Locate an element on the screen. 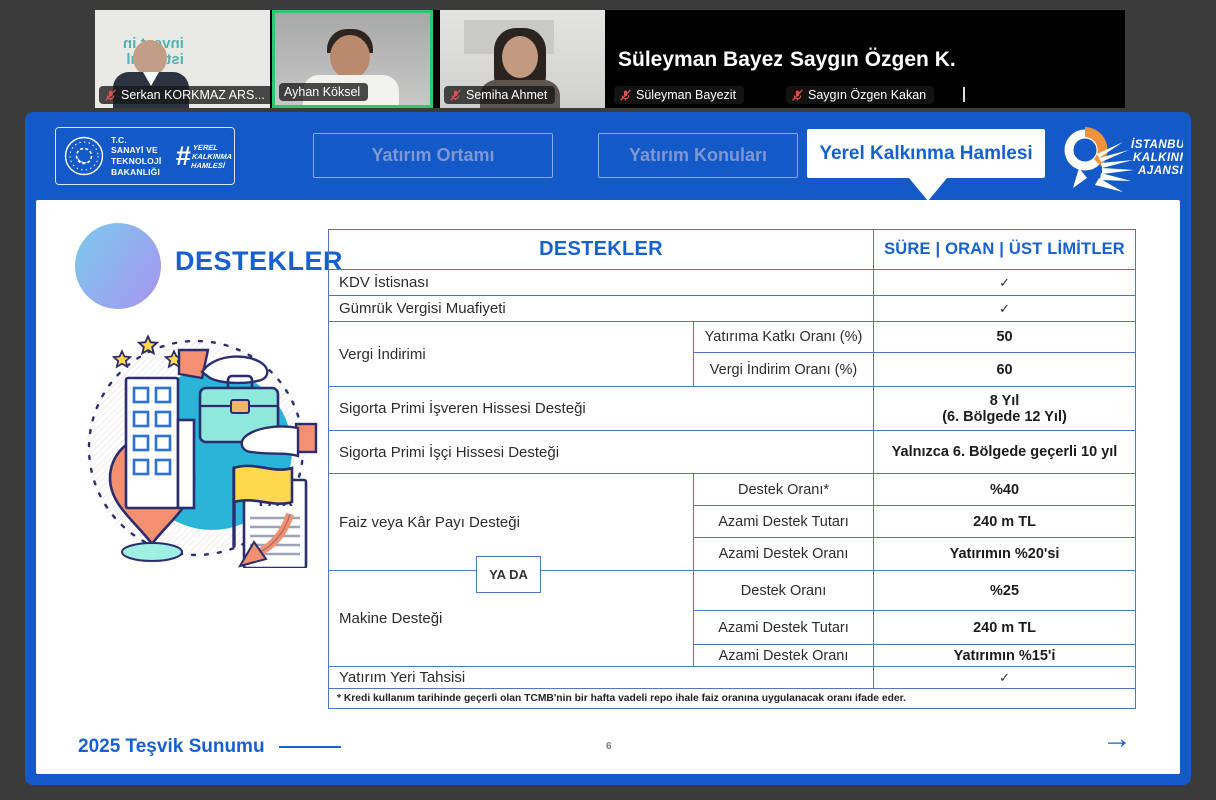 The width and height of the screenshot is (1216, 800). row-label: Sigorta Primi İşçi Hissesi Desteği is located at coordinates (601, 452).